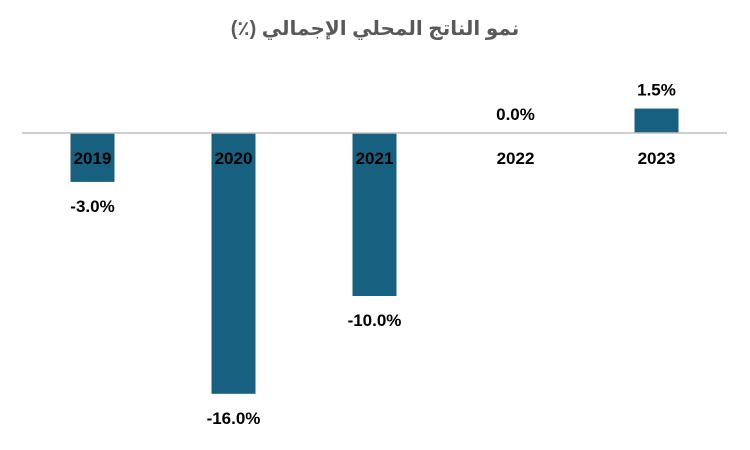 Image resolution: width=750 pixels, height=450 pixels. I want to click on x-tick-label-2021: 2021, so click(375, 158).